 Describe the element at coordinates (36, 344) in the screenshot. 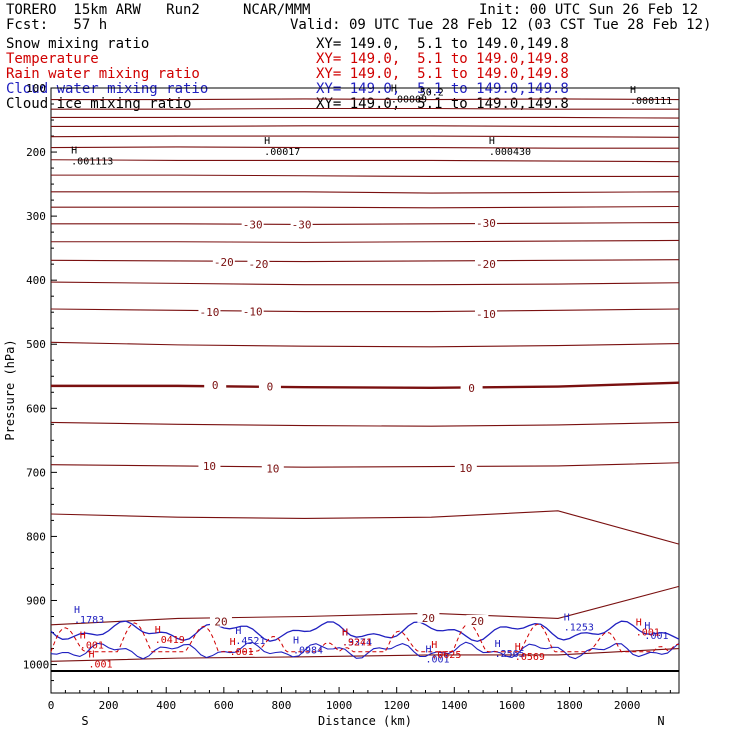

I see `y-tick-label: 500` at that location.